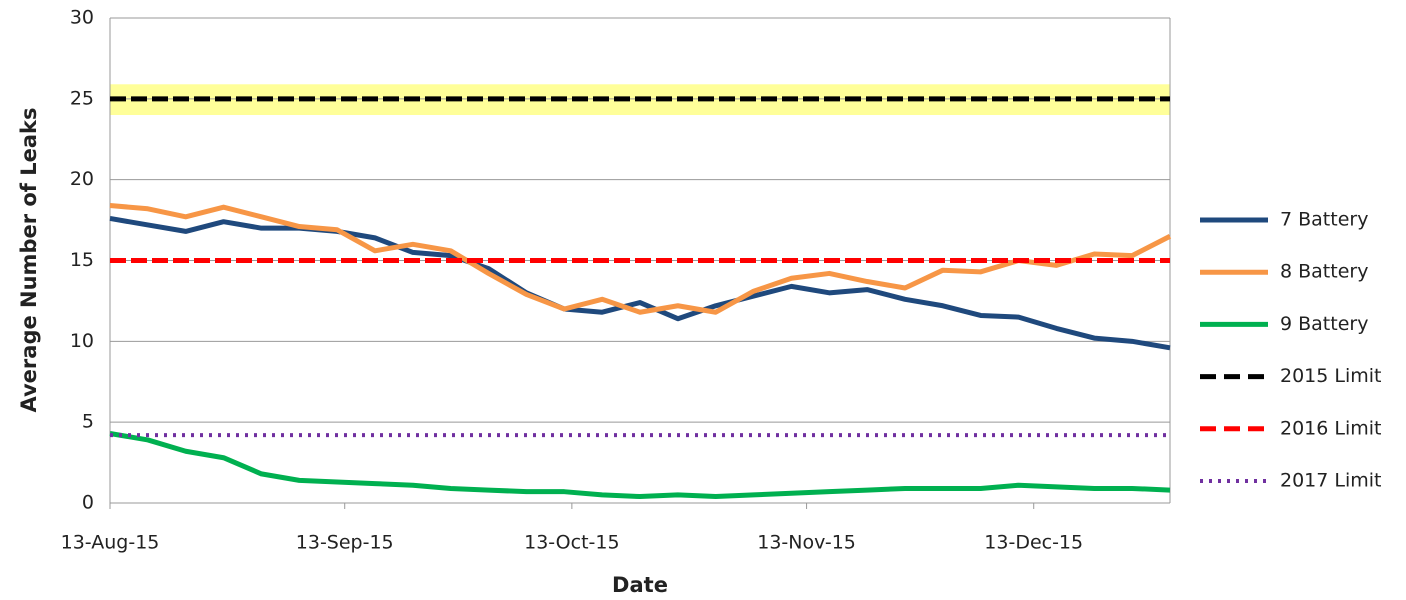 The width and height of the screenshot is (1406, 600). What do you see at coordinates (571, 543) in the screenshot?
I see `x-tick-label: 13-Oct-15` at bounding box center [571, 543].